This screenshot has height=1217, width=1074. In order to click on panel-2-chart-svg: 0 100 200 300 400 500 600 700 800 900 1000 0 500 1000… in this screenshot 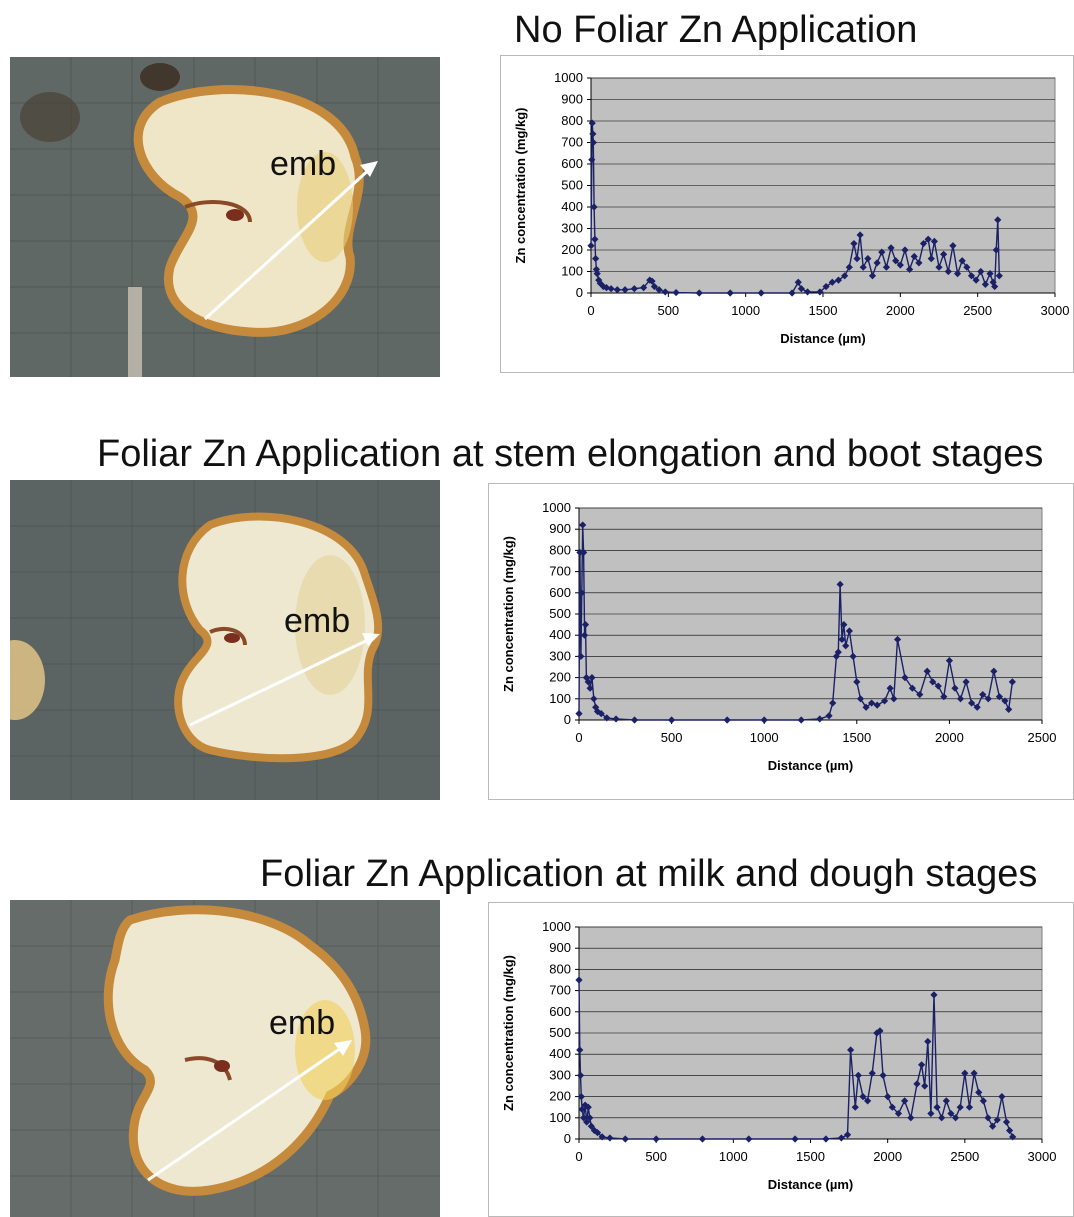, I will do `click(778, 636)`.